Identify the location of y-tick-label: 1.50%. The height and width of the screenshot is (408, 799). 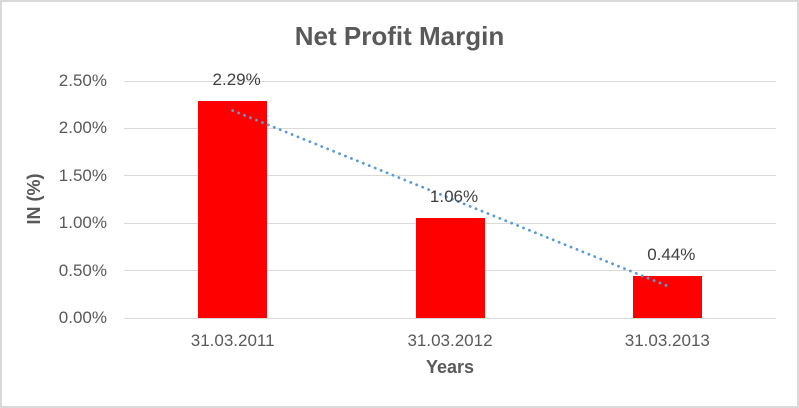
(82, 175).